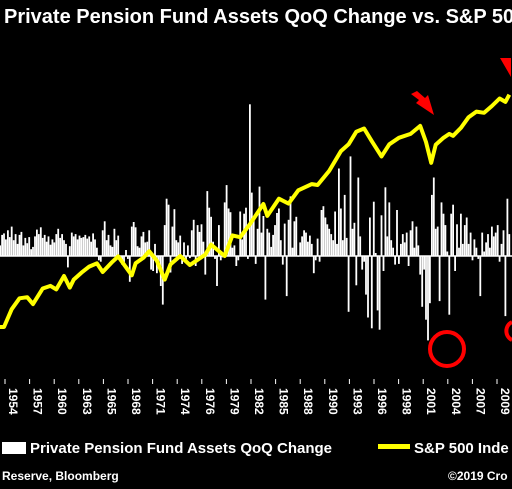 The width and height of the screenshot is (512, 489). Describe the element at coordinates (167, 448) in the screenshot. I see `legend-bars: Private Pension Fund Assets QoQ Change` at that location.